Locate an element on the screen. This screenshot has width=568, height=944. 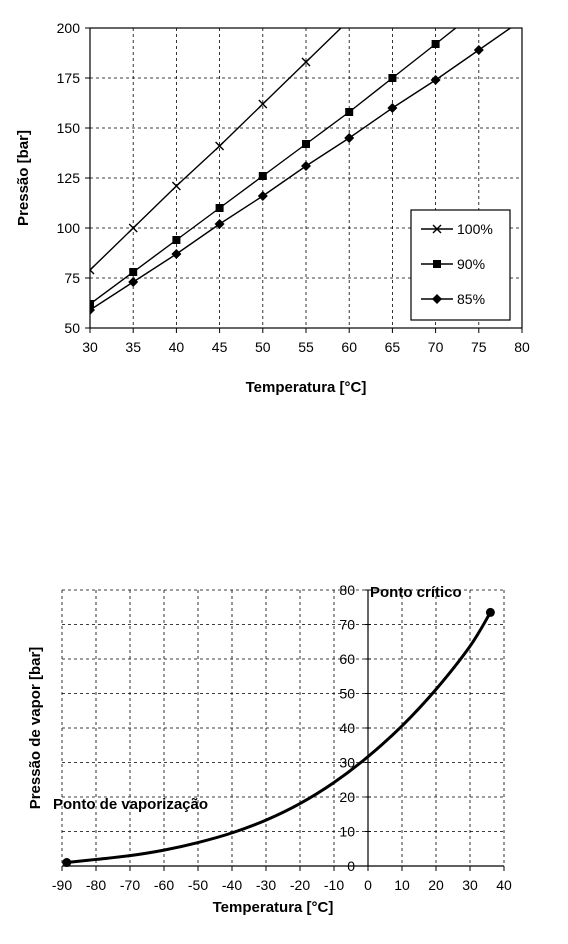
legend-label: 85% is located at coordinates (471, 299).